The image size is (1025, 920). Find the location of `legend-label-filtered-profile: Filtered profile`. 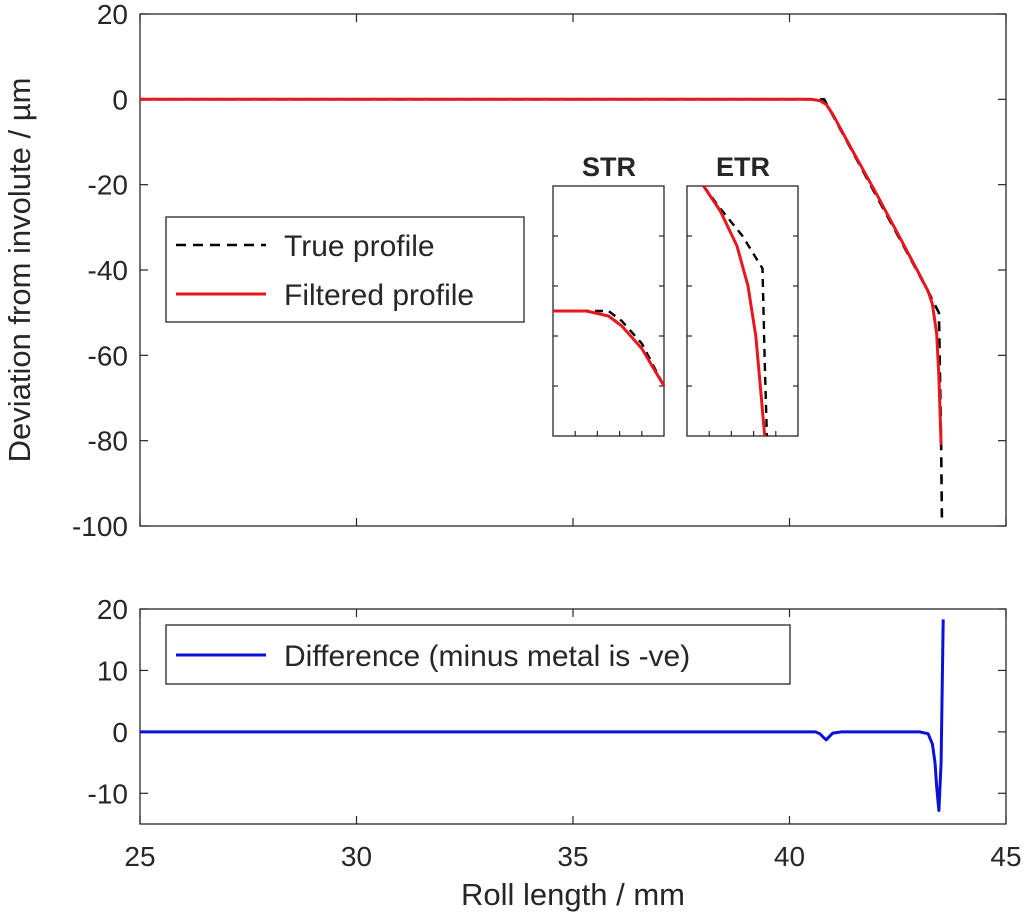

legend-label-filtered-profile: Filtered profile is located at coordinates (379, 295).